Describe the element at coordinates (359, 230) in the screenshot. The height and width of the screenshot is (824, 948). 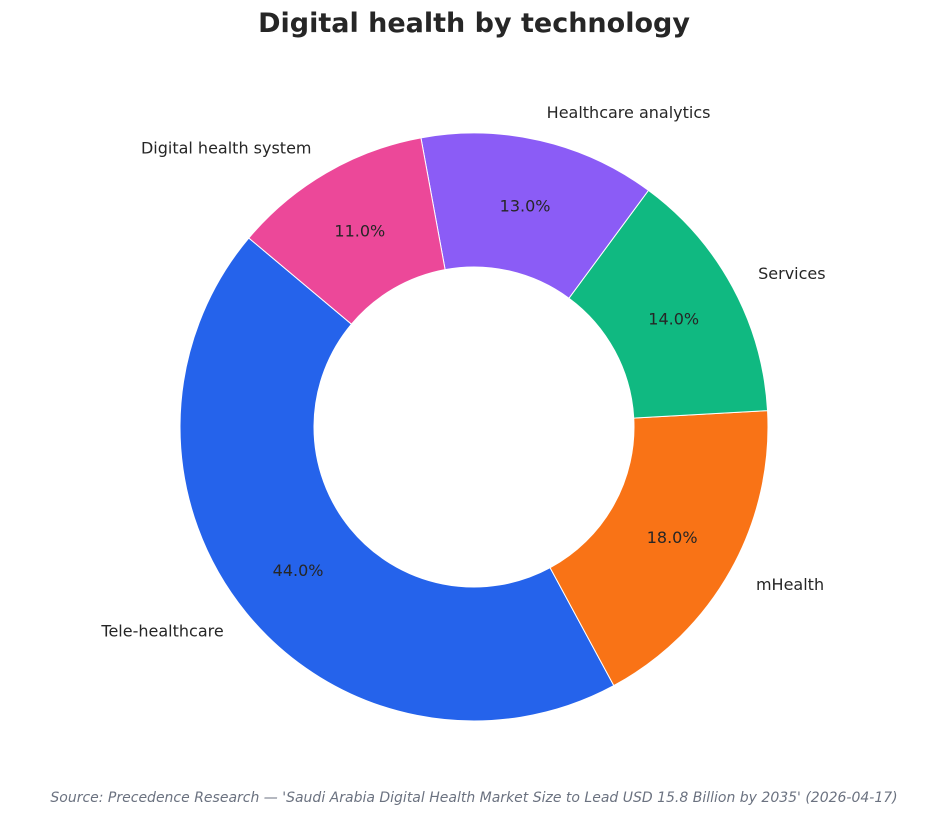
I see `value-label-digital-health-system: 11.0%` at that location.